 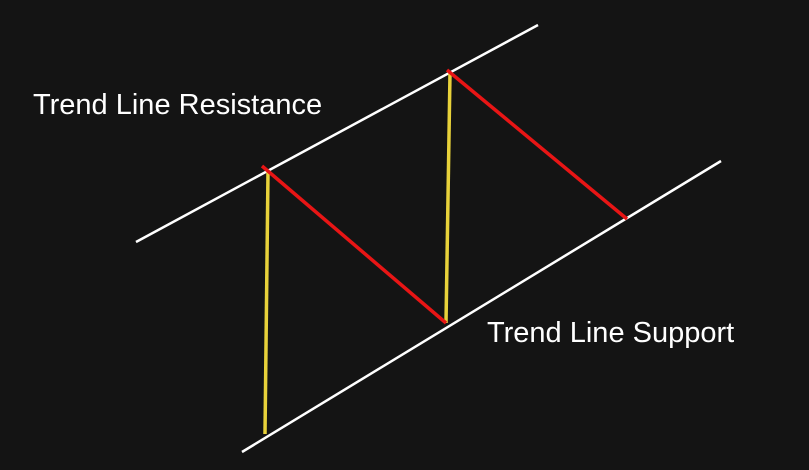 I want to click on resistance-label: Trend Line Resistance, so click(x=178, y=105).